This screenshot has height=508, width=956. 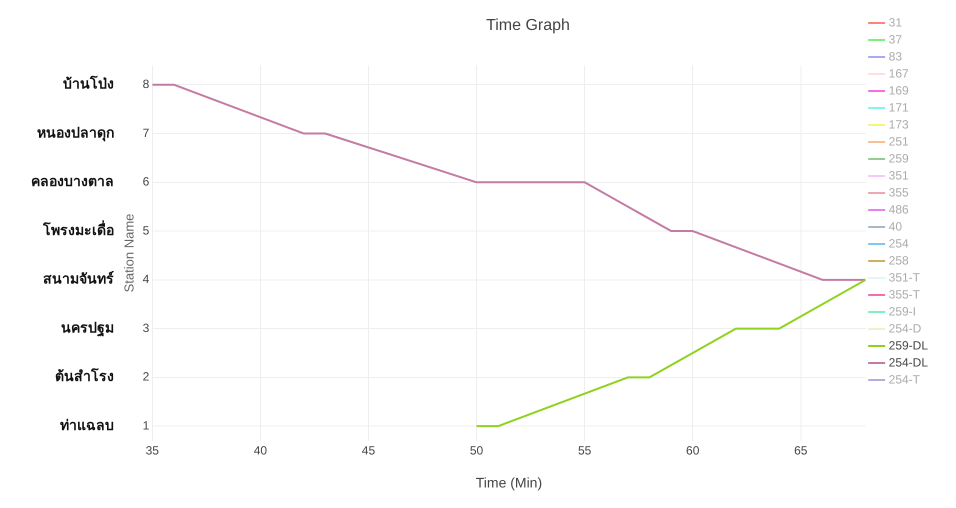 I want to click on text: สนามจันทร์, so click(x=78, y=278).